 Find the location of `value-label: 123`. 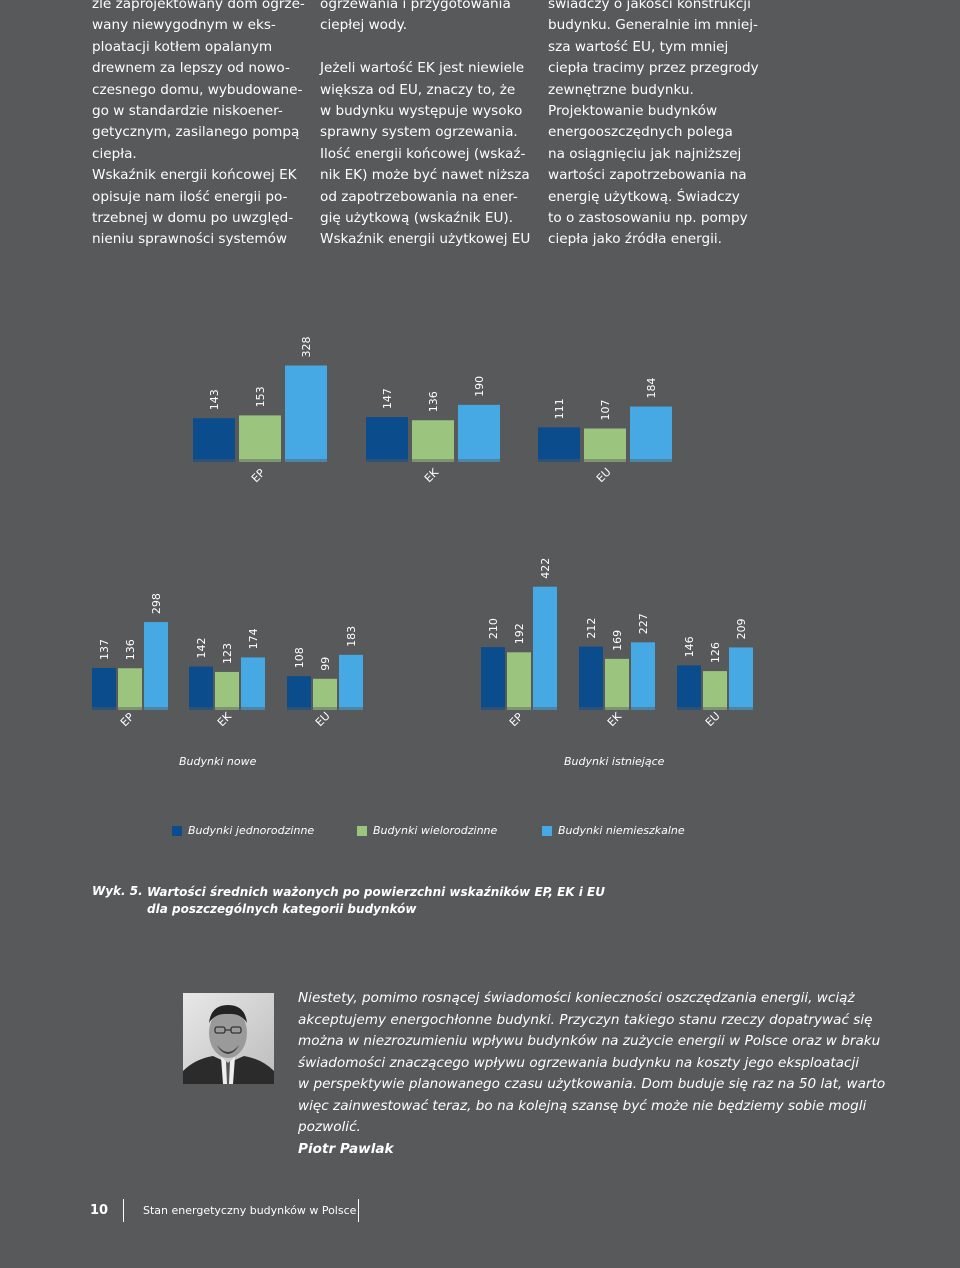

value-label: 123 is located at coordinates (227, 653).